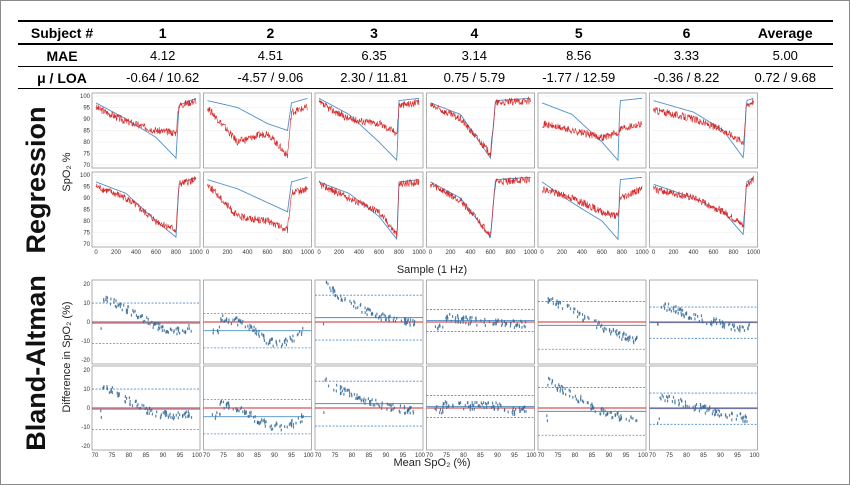  I want to click on regression-panel-s6-r2: 0 200 400 600 800 1000, so click(705, 213).